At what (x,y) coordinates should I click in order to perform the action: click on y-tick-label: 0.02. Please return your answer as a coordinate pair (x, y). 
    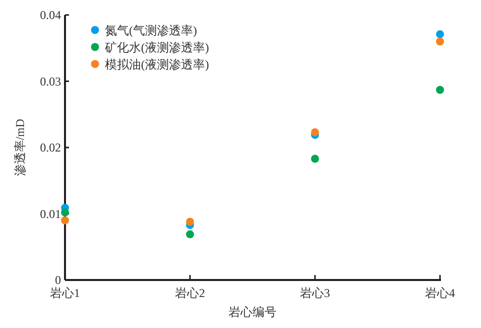
    Looking at the image, I should click on (50, 147).